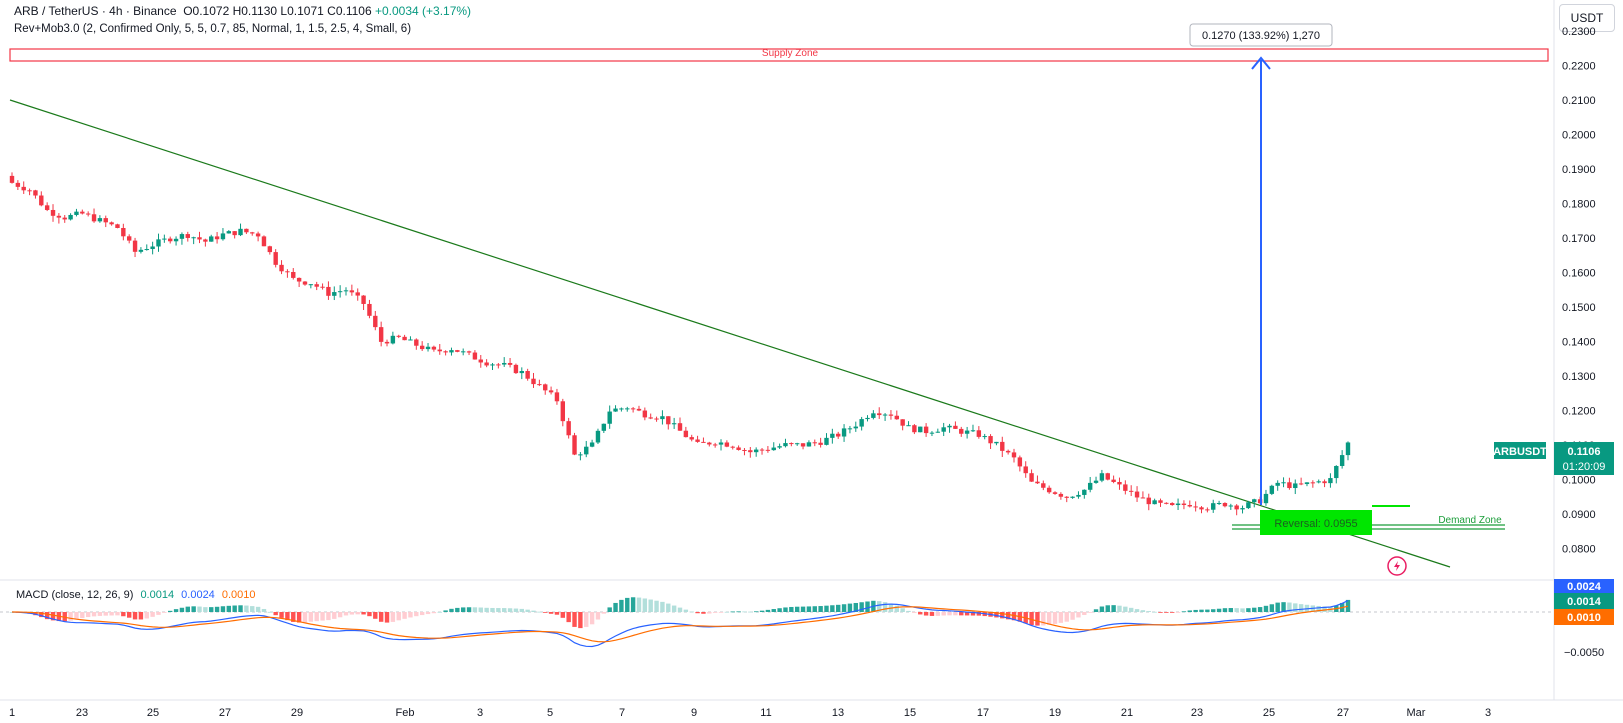 Image resolution: width=1623 pixels, height=723 pixels. What do you see at coordinates (1127, 713) in the screenshot?
I see `time-axis-label: 21` at bounding box center [1127, 713].